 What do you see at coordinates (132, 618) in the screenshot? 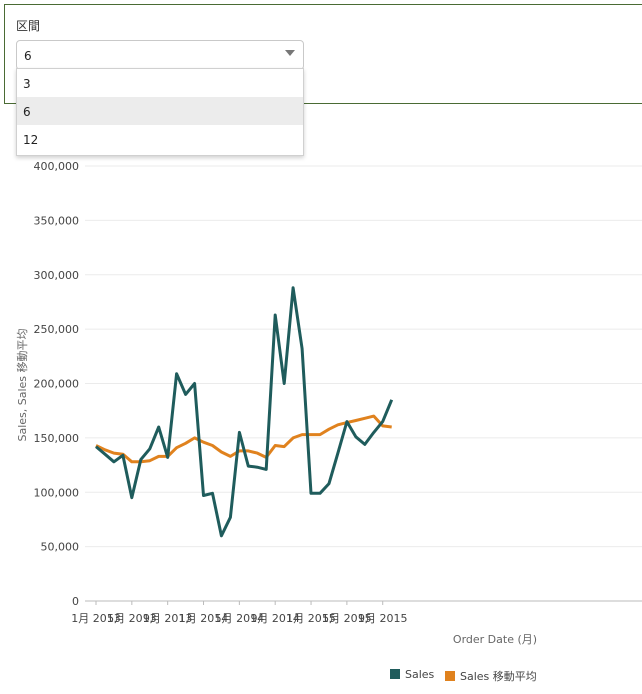
I see `x-tick-label: 5月 2013` at bounding box center [132, 618].